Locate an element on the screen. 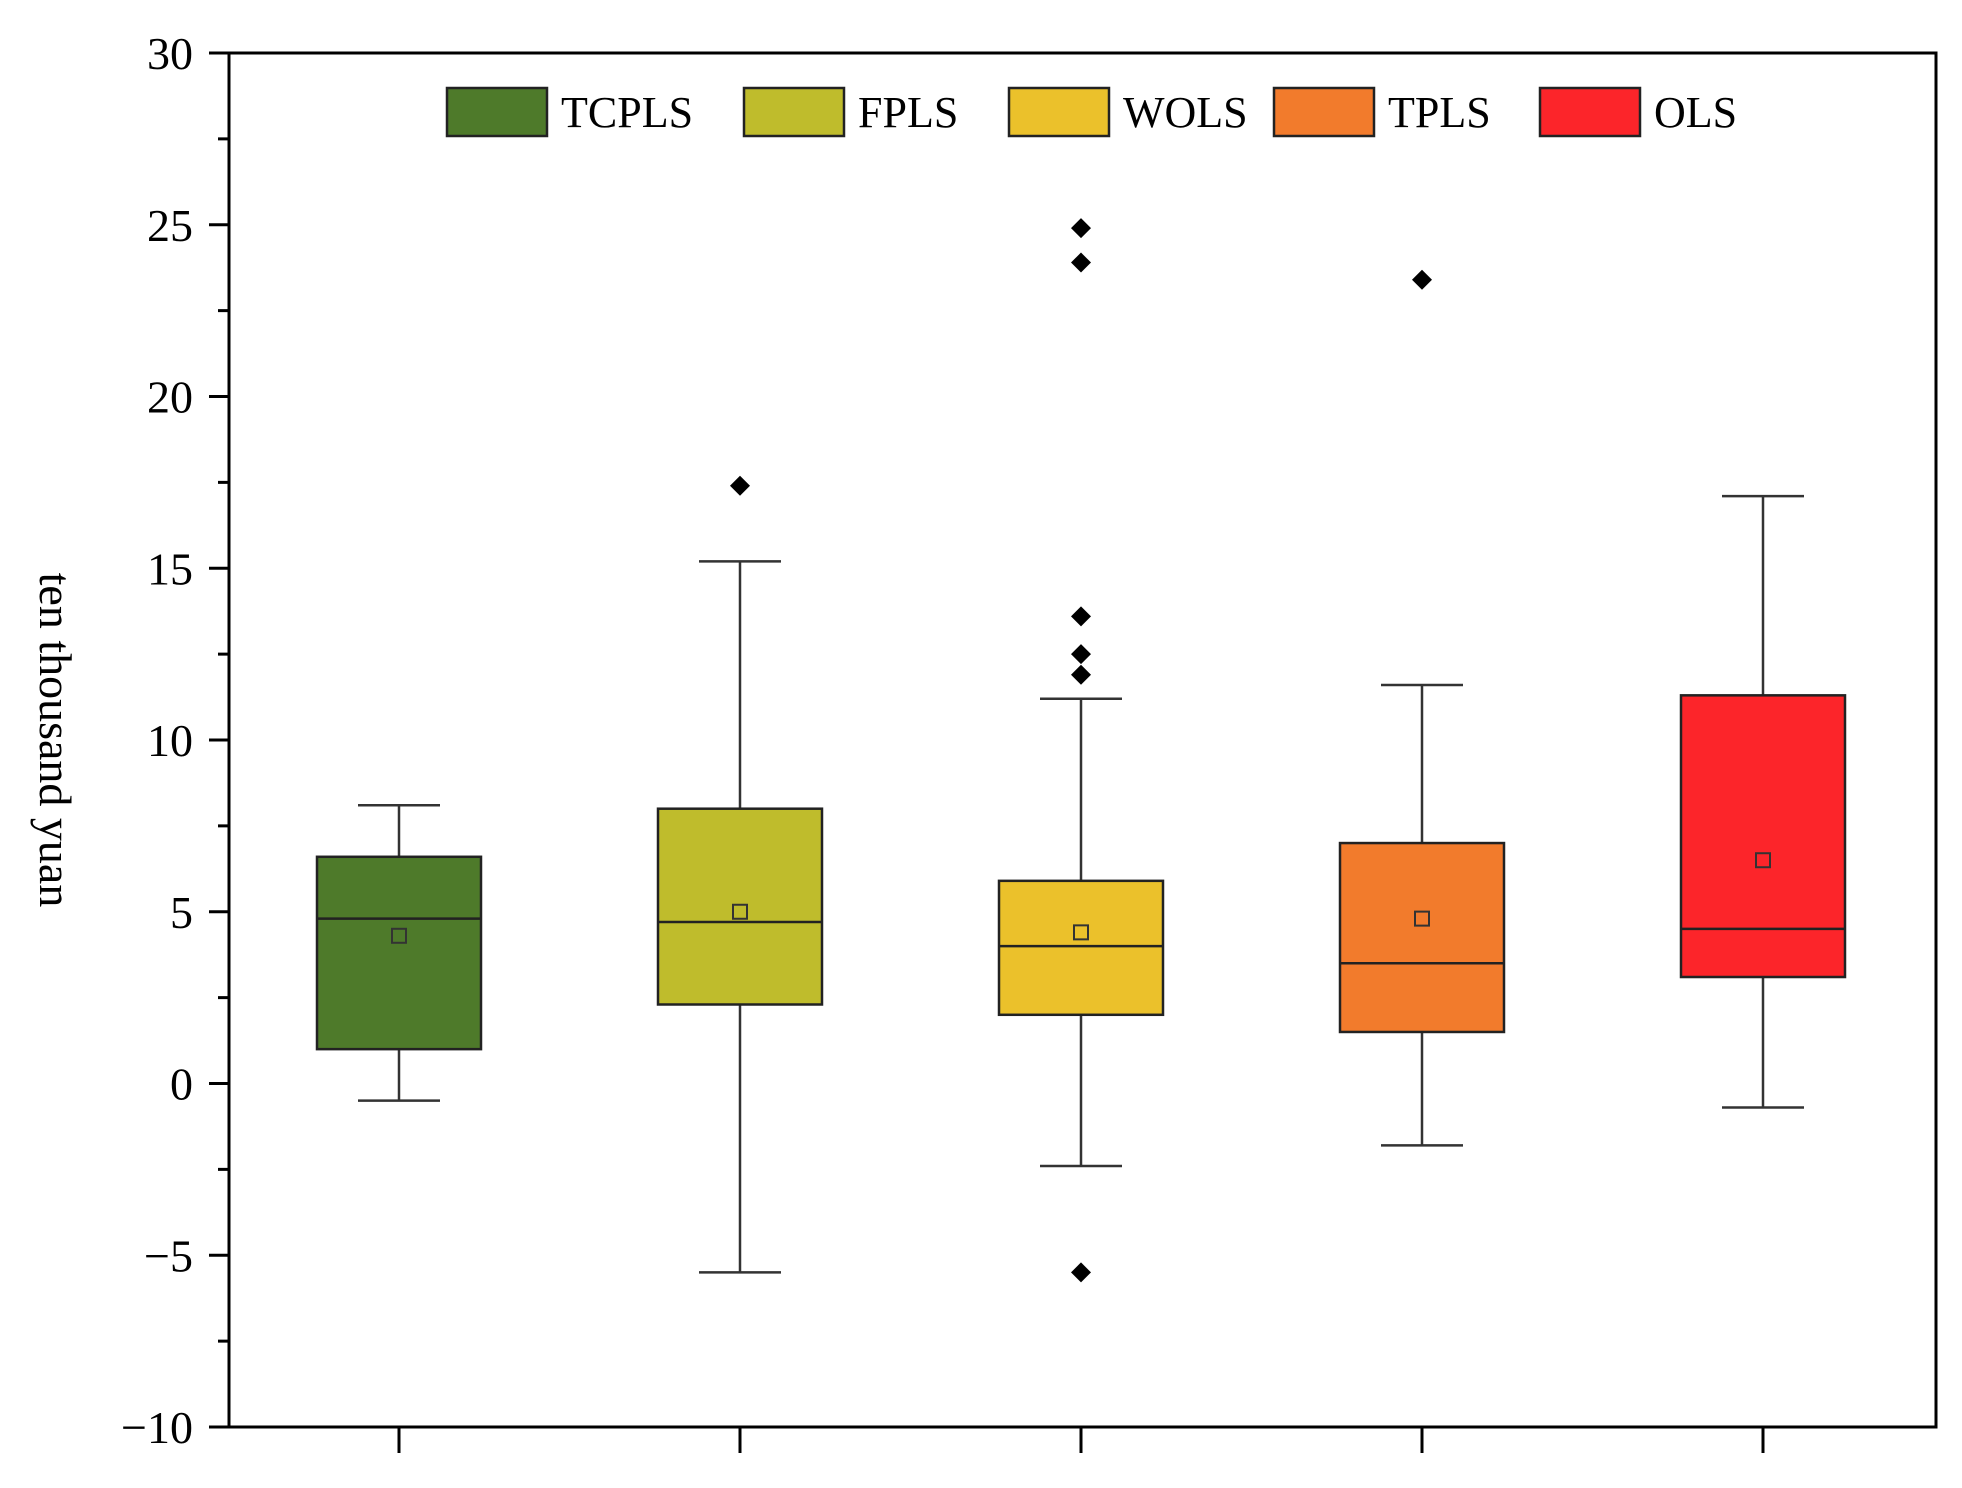 Image resolution: width=1962 pixels, height=1488 pixels. legend-label: OLS is located at coordinates (1695, 112).